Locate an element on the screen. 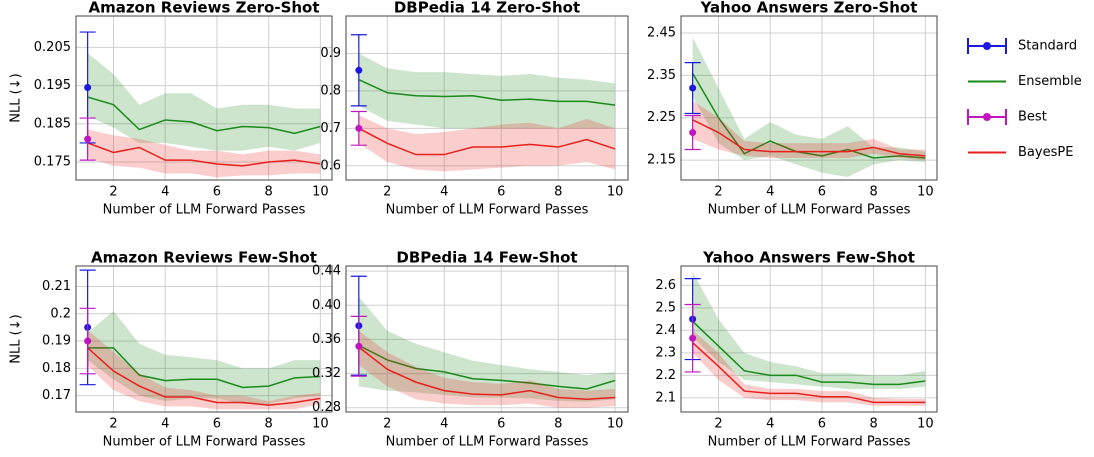 The width and height of the screenshot is (1094, 457). legend-label: BayesPE is located at coordinates (1045, 152).